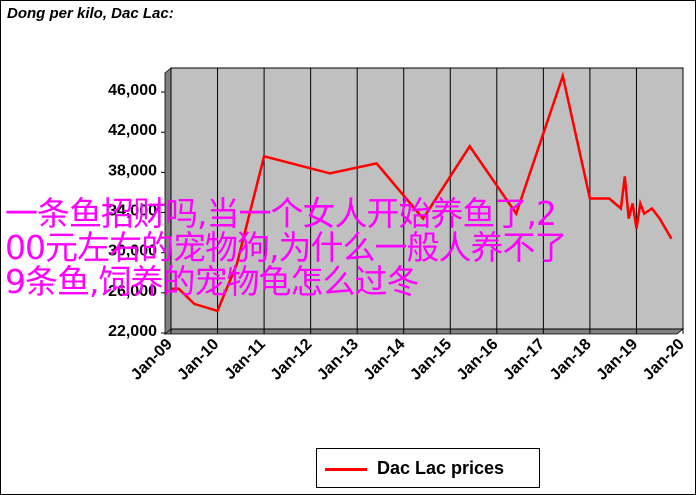  What do you see at coordinates (199, 360) in the screenshot?
I see `x-tick-label: Jan-10` at bounding box center [199, 360].